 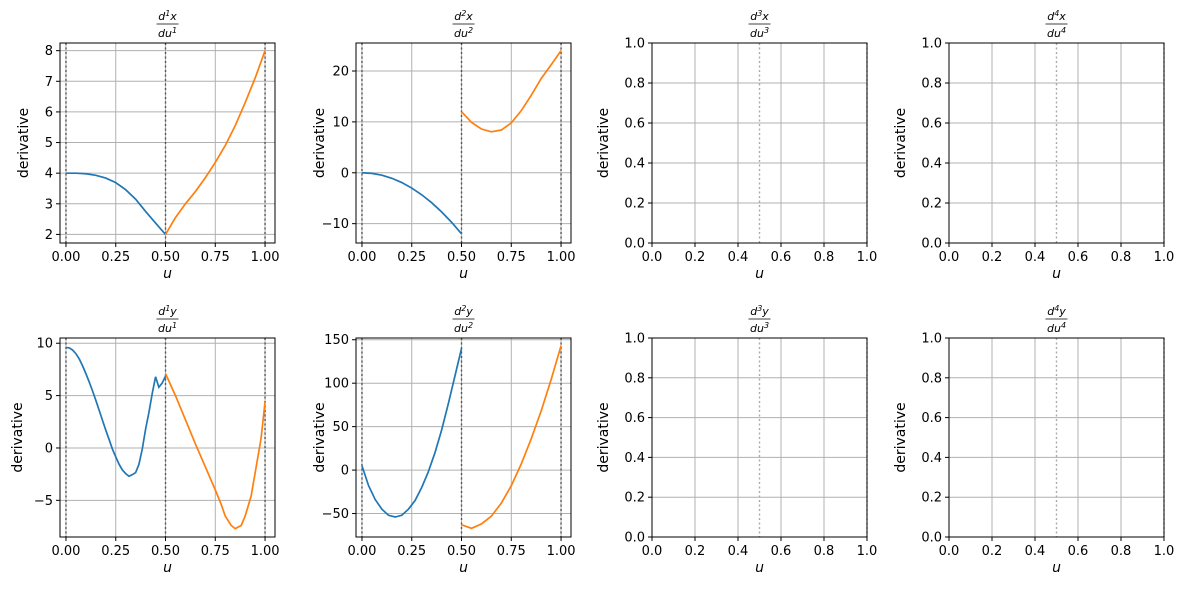 What do you see at coordinates (49, 174) in the screenshot?
I see `y-tick-label: 4` at bounding box center [49, 174].